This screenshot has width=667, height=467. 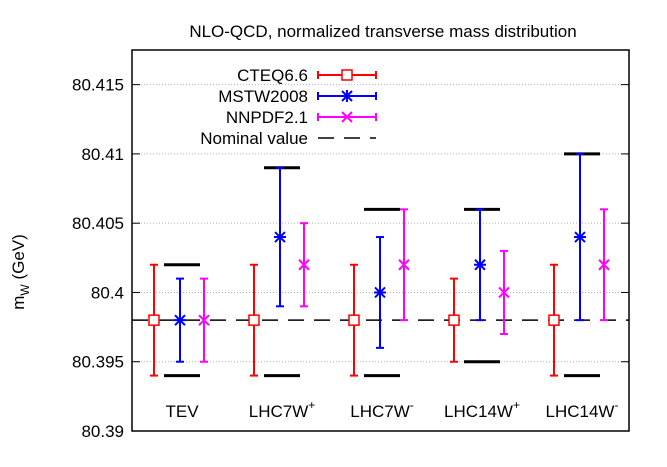 What do you see at coordinates (267, 117) in the screenshot?
I see `legend-label: NNPDF2.1` at bounding box center [267, 117].